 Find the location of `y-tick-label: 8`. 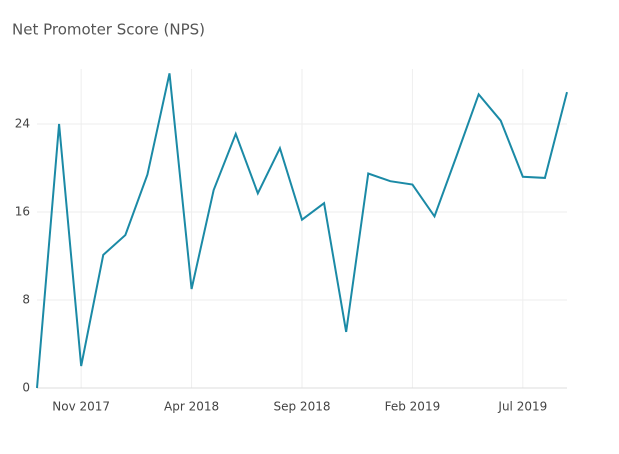

y-tick-label: 8 is located at coordinates (26, 300).